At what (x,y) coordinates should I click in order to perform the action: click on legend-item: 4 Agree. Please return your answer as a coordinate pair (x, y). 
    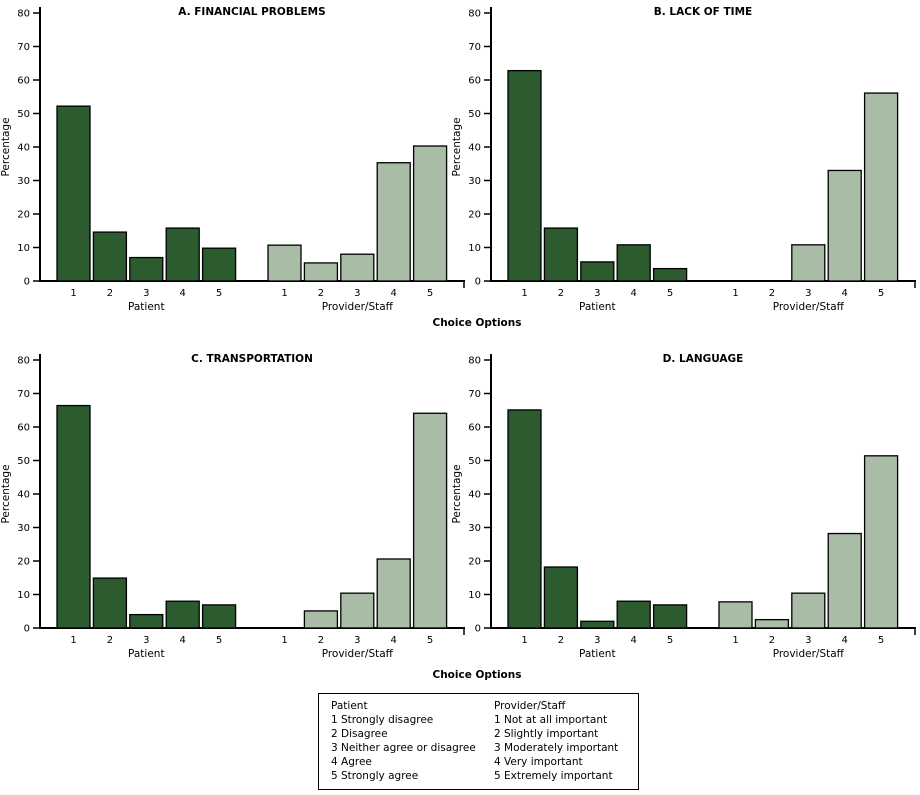
    Looking at the image, I should click on (351, 762).